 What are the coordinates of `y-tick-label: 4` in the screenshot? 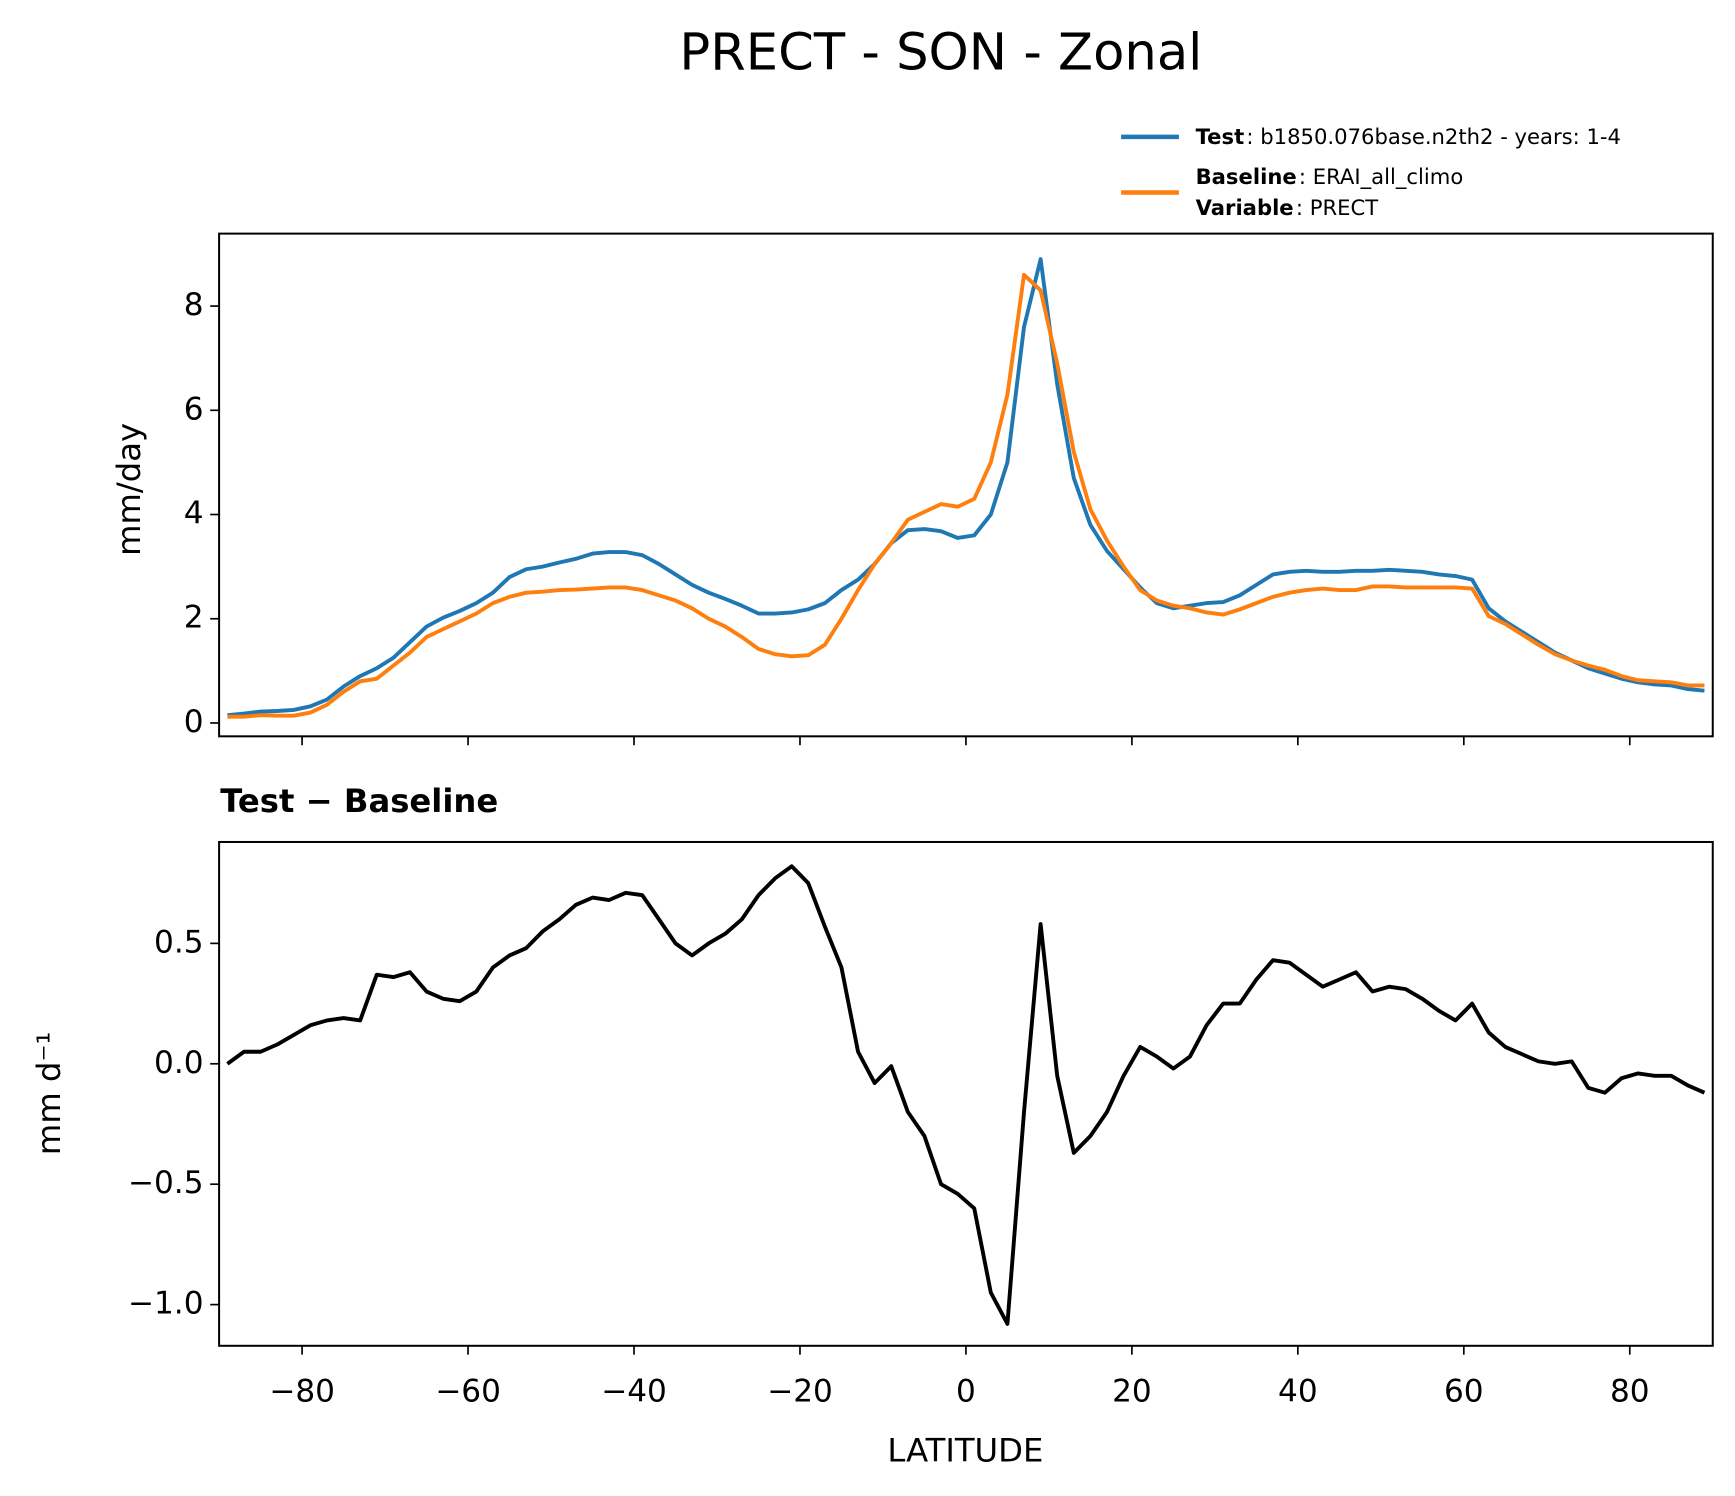 It's located at (194, 514).